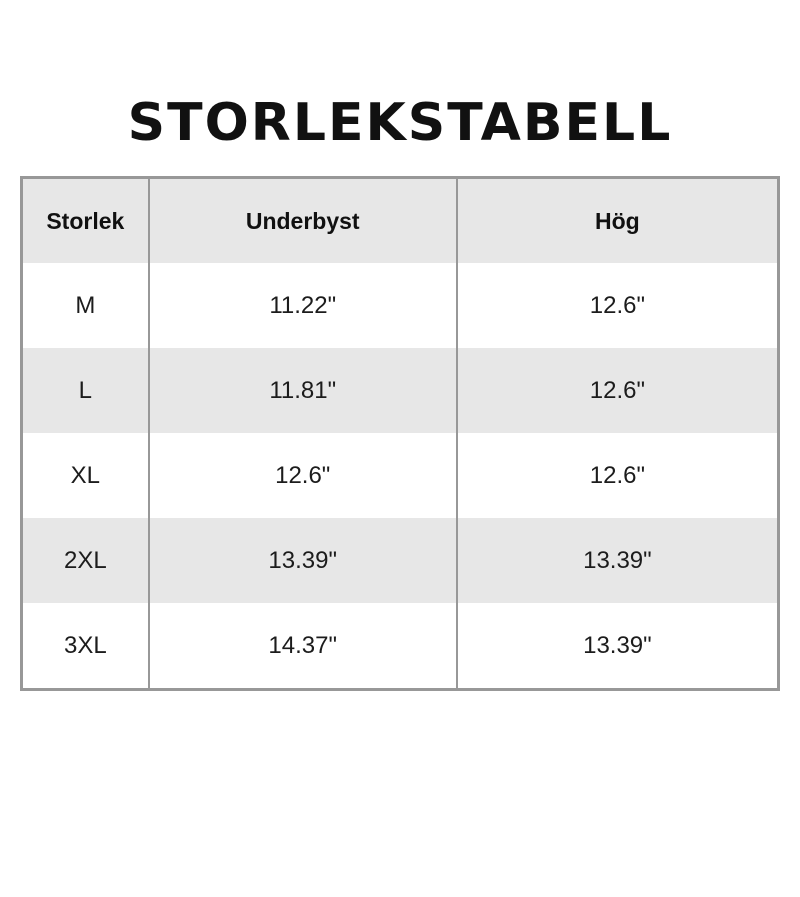 This screenshot has height=897, width=800. Describe the element at coordinates (85, 390) in the screenshot. I see `cell-size: L` at that location.